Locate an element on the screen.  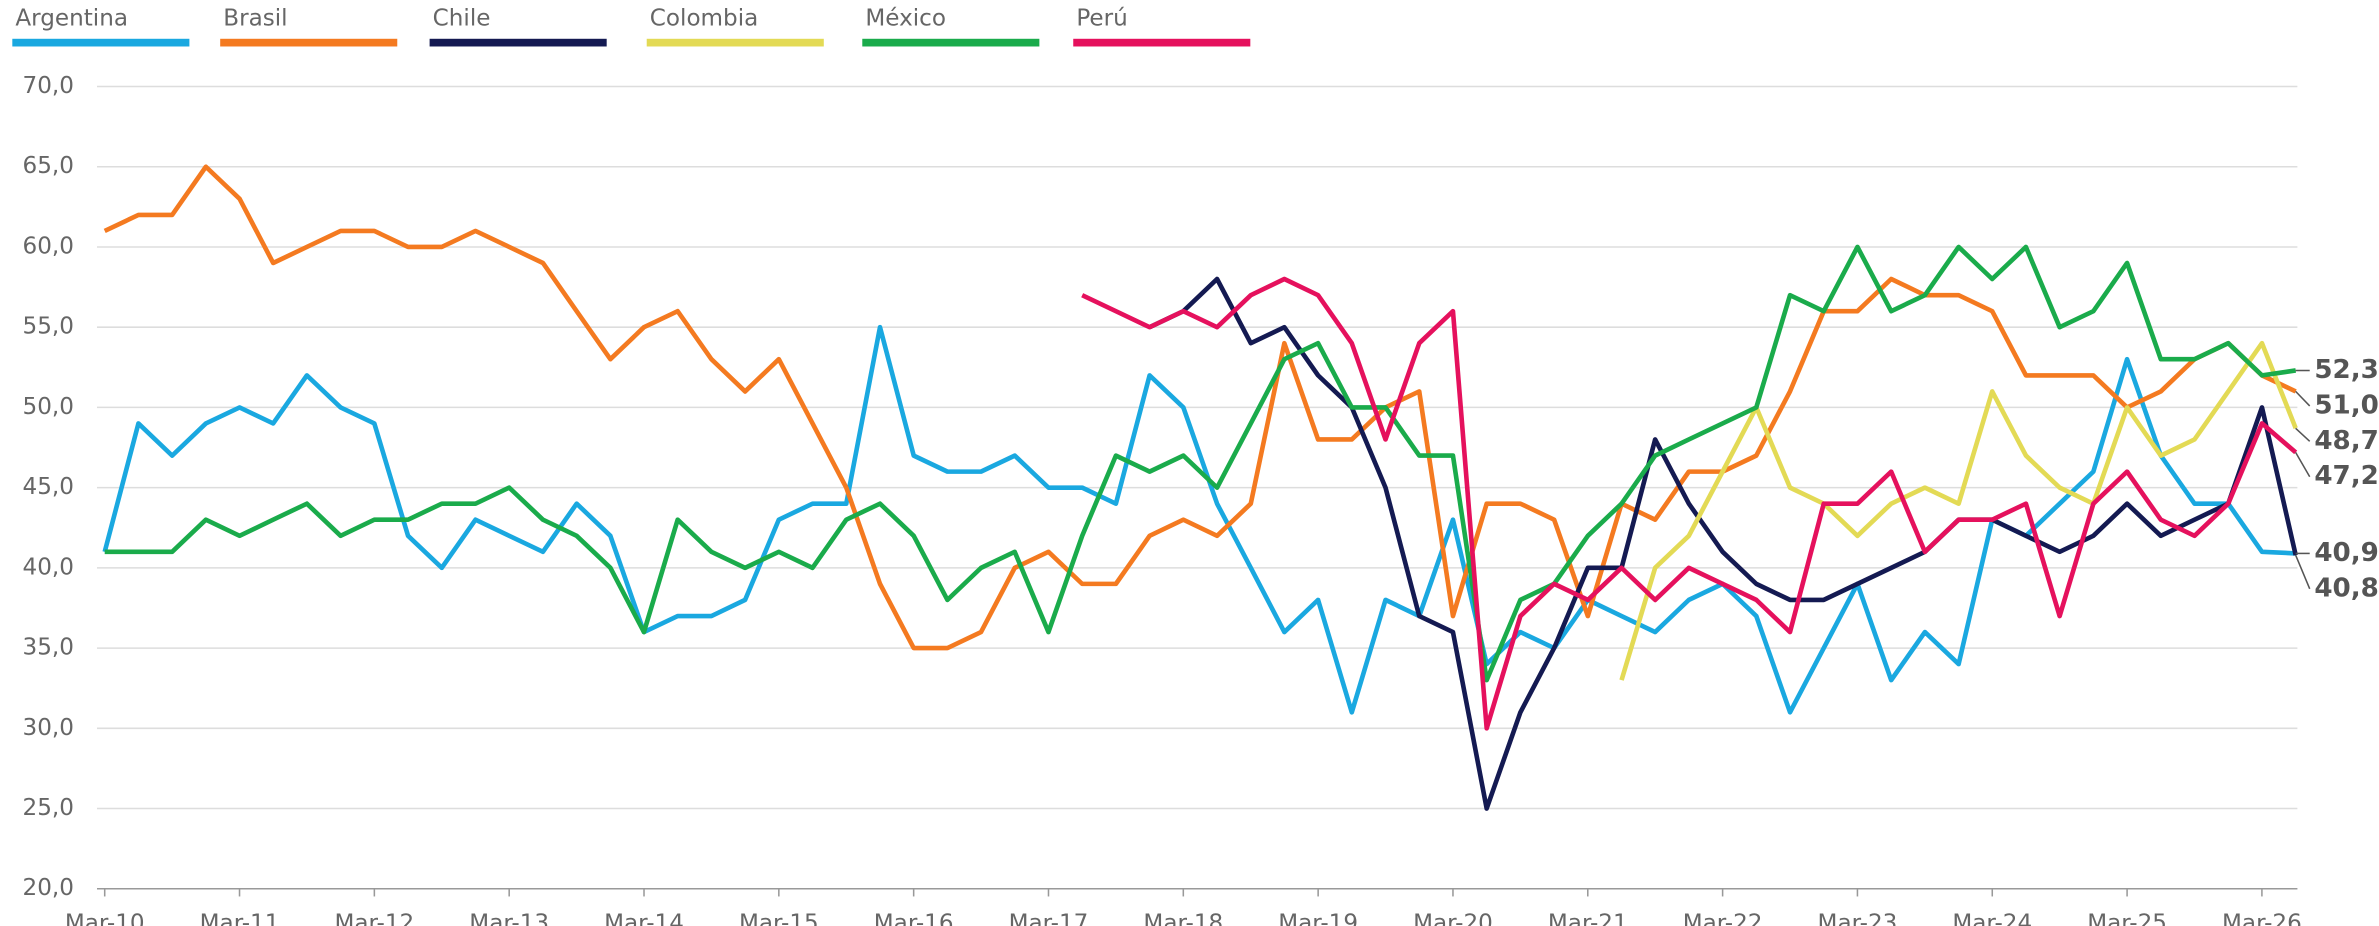
end-label: 51,0 is located at coordinates (2346, 405).